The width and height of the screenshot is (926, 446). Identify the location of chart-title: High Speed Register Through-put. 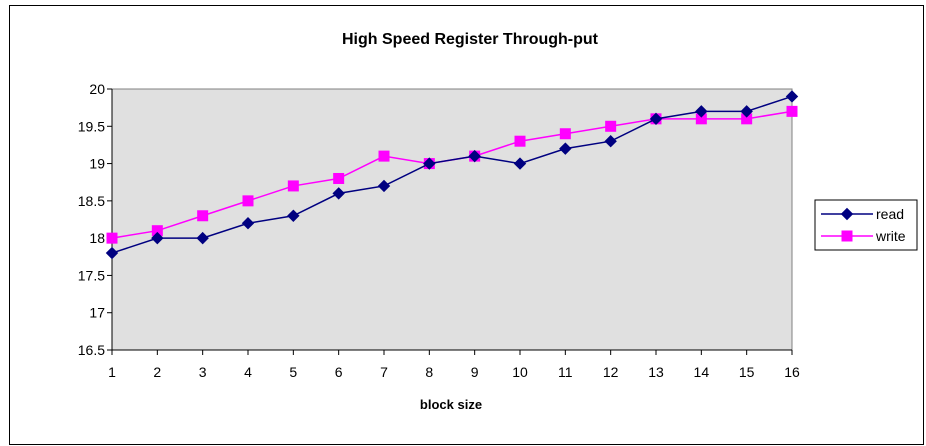
(470, 39).